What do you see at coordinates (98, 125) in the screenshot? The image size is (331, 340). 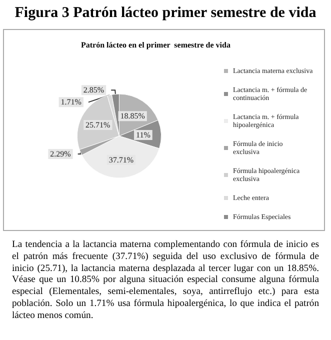 I see `data-label: 25.71%` at bounding box center [98, 125].